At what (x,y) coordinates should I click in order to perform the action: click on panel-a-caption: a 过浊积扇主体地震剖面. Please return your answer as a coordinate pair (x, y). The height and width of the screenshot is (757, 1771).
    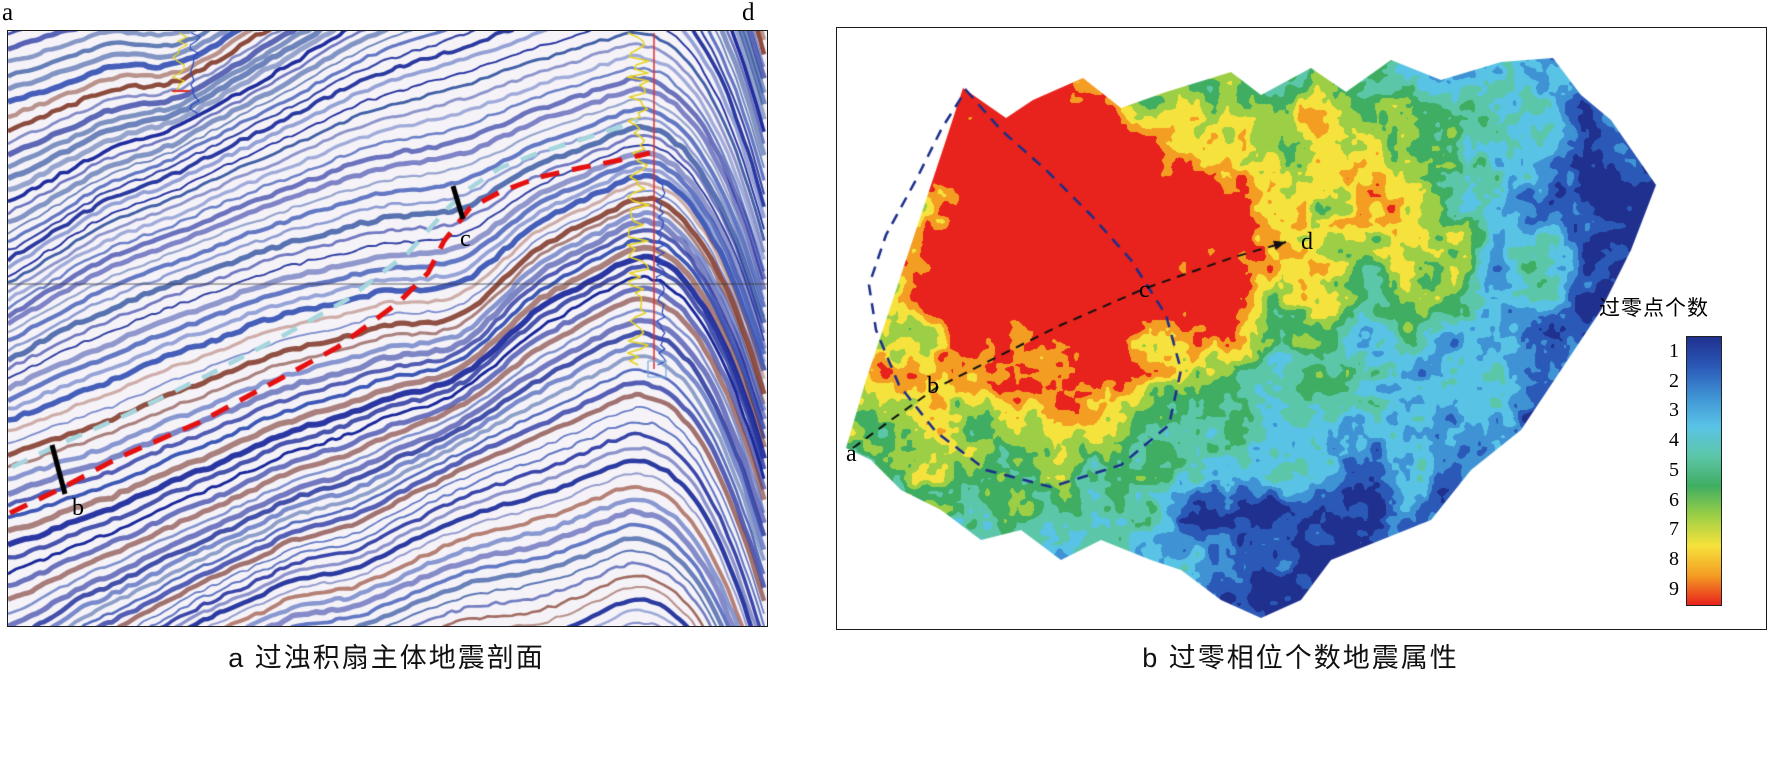
    Looking at the image, I should click on (386, 658).